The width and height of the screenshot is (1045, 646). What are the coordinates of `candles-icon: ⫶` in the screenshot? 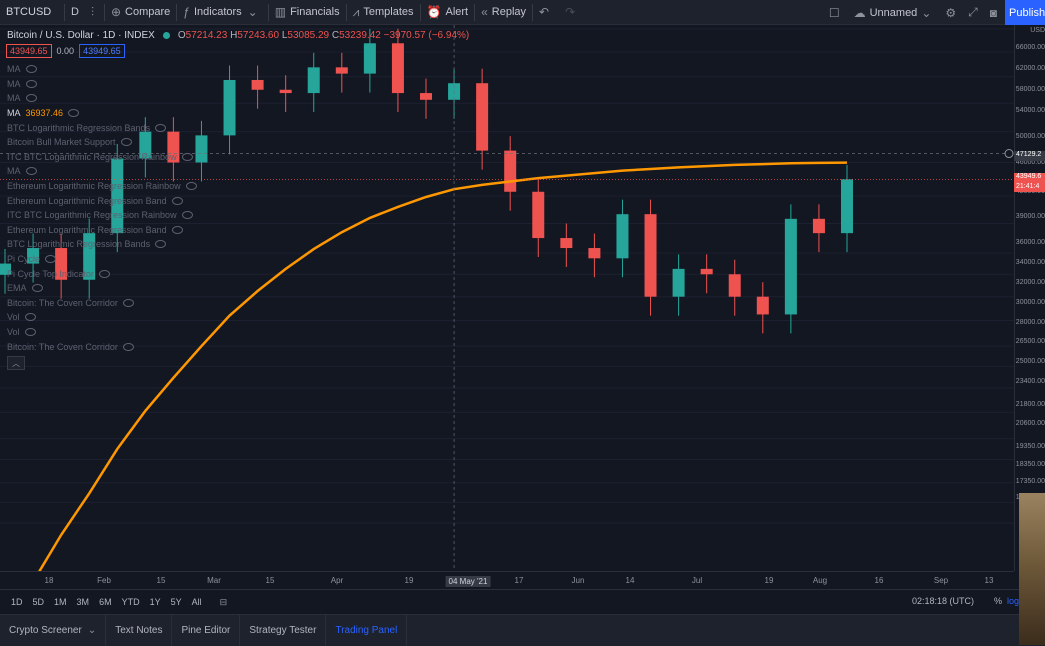 It's located at (92, 11).